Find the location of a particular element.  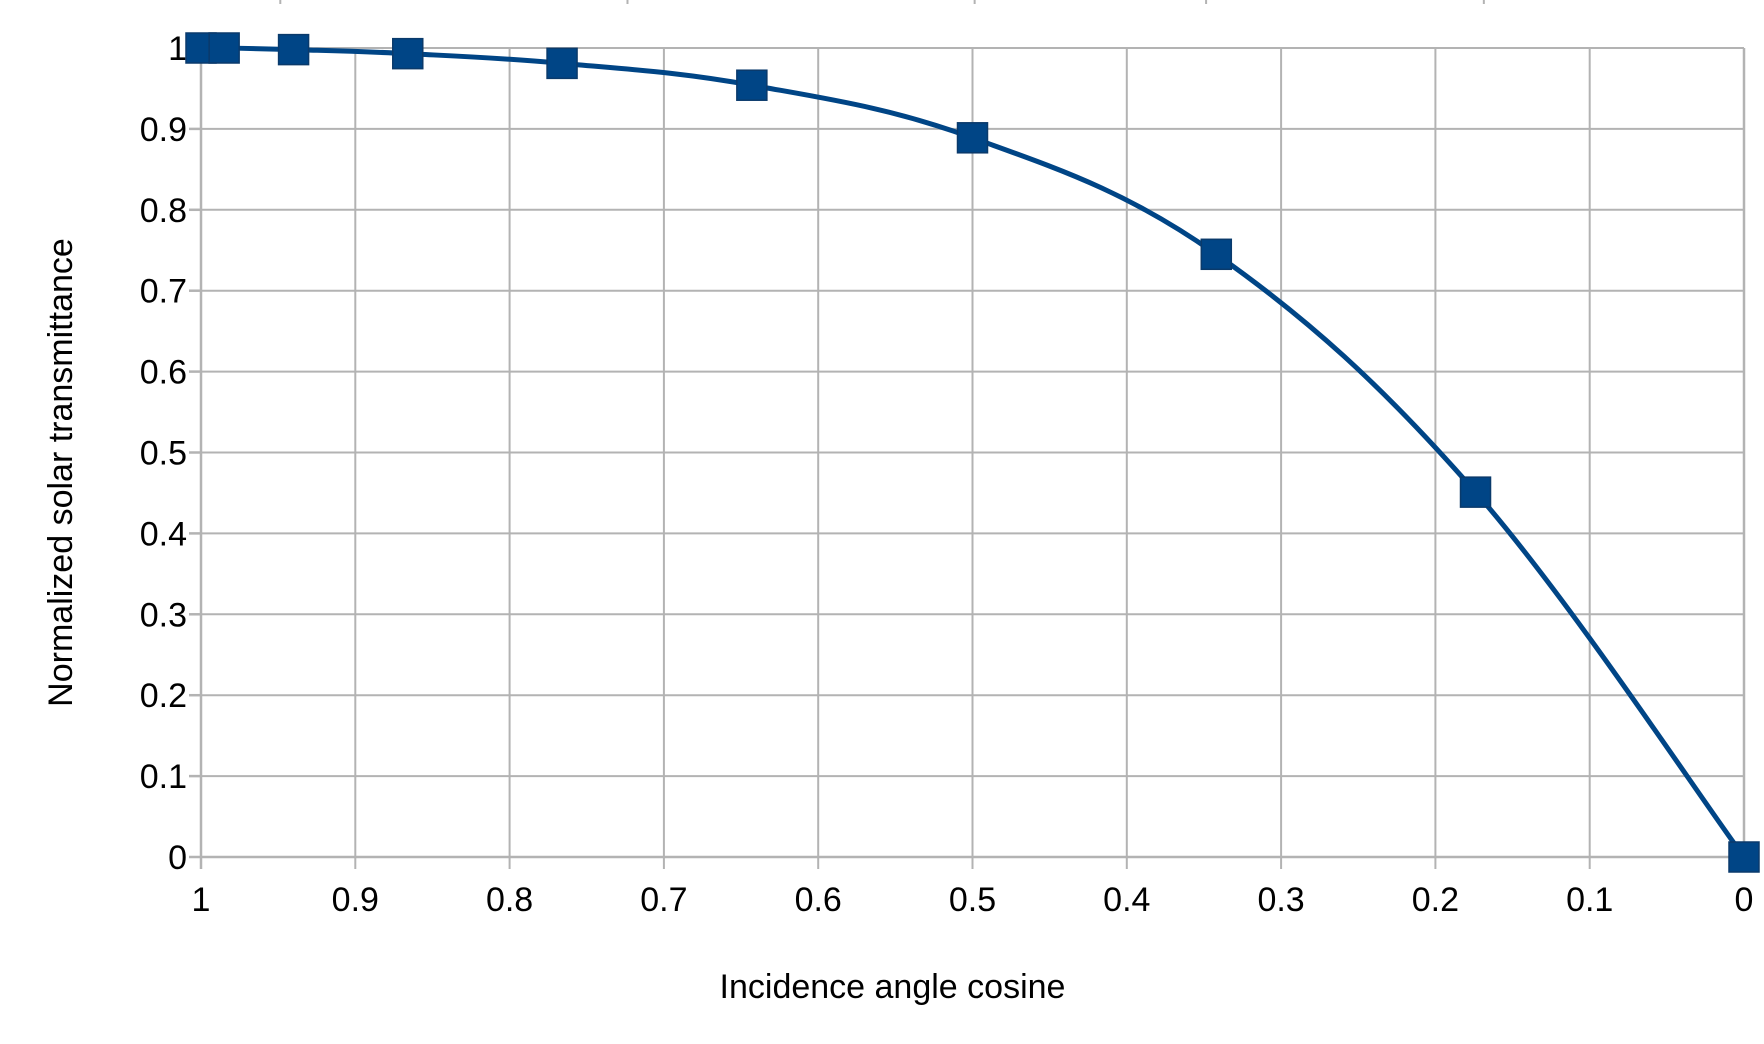

y-tick-label: 0.1 is located at coordinates (163, 777).